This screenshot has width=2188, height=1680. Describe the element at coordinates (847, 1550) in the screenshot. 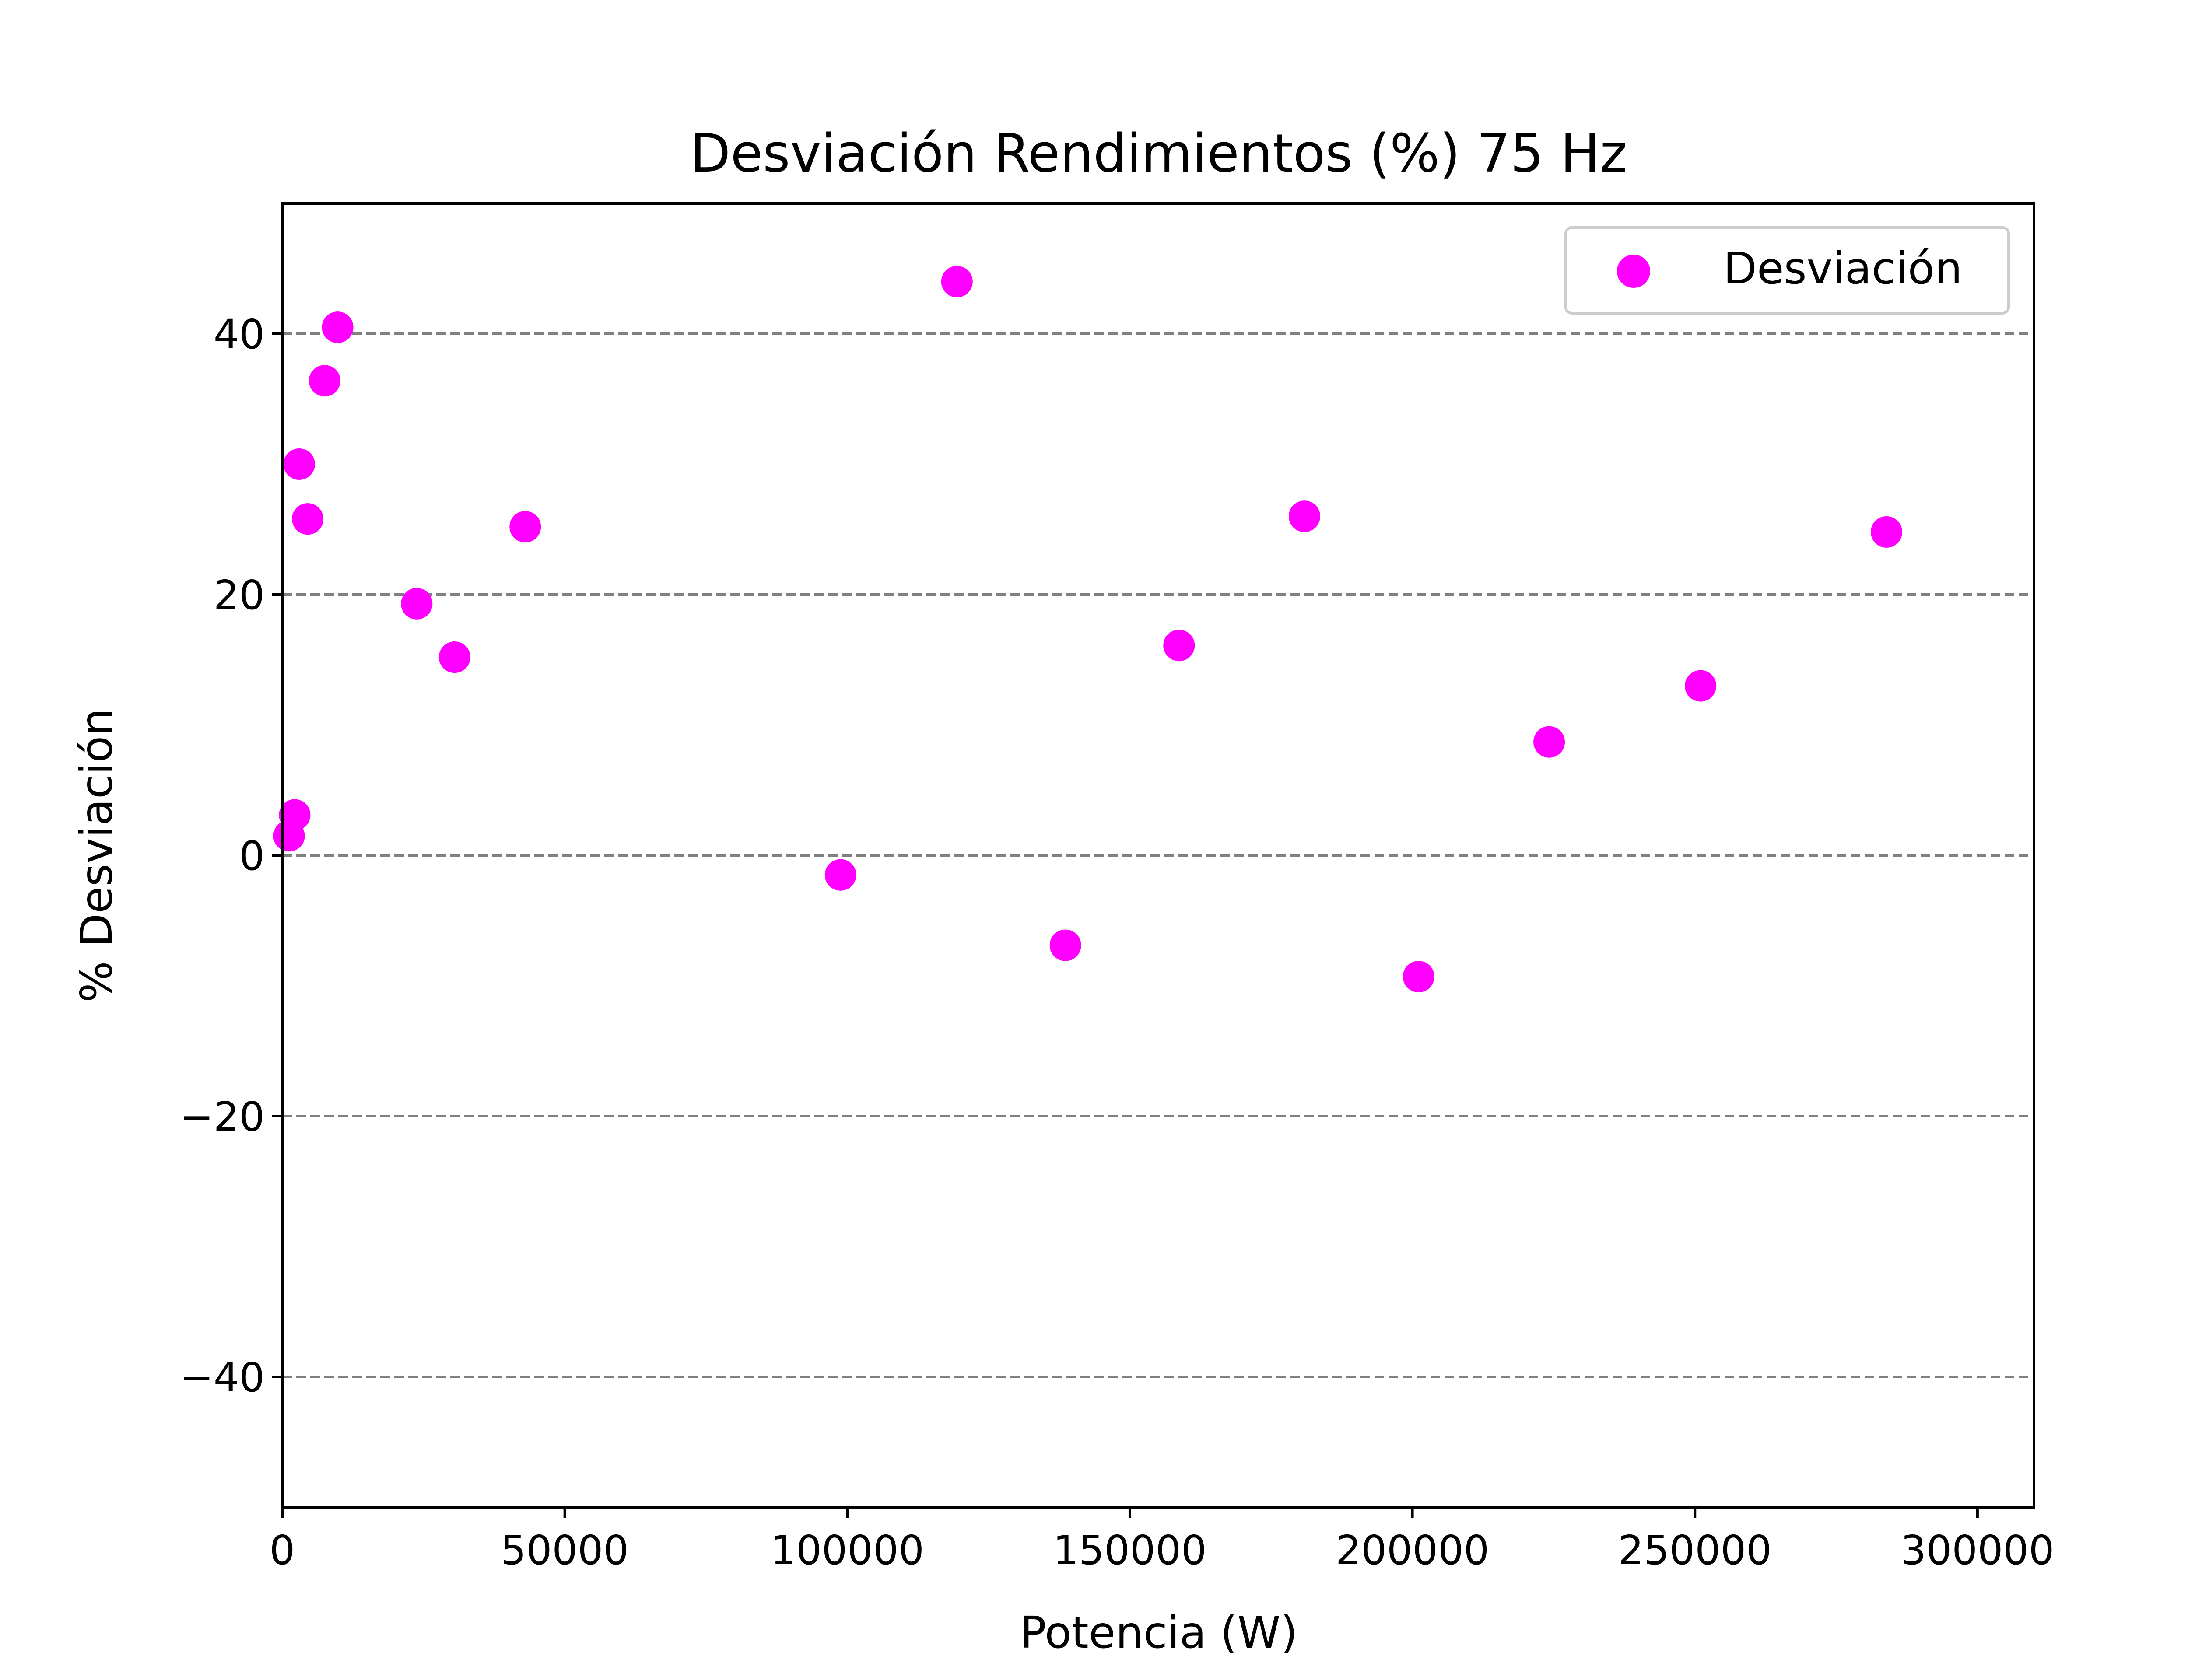

I see `x-tick-label-2: 100000` at that location.